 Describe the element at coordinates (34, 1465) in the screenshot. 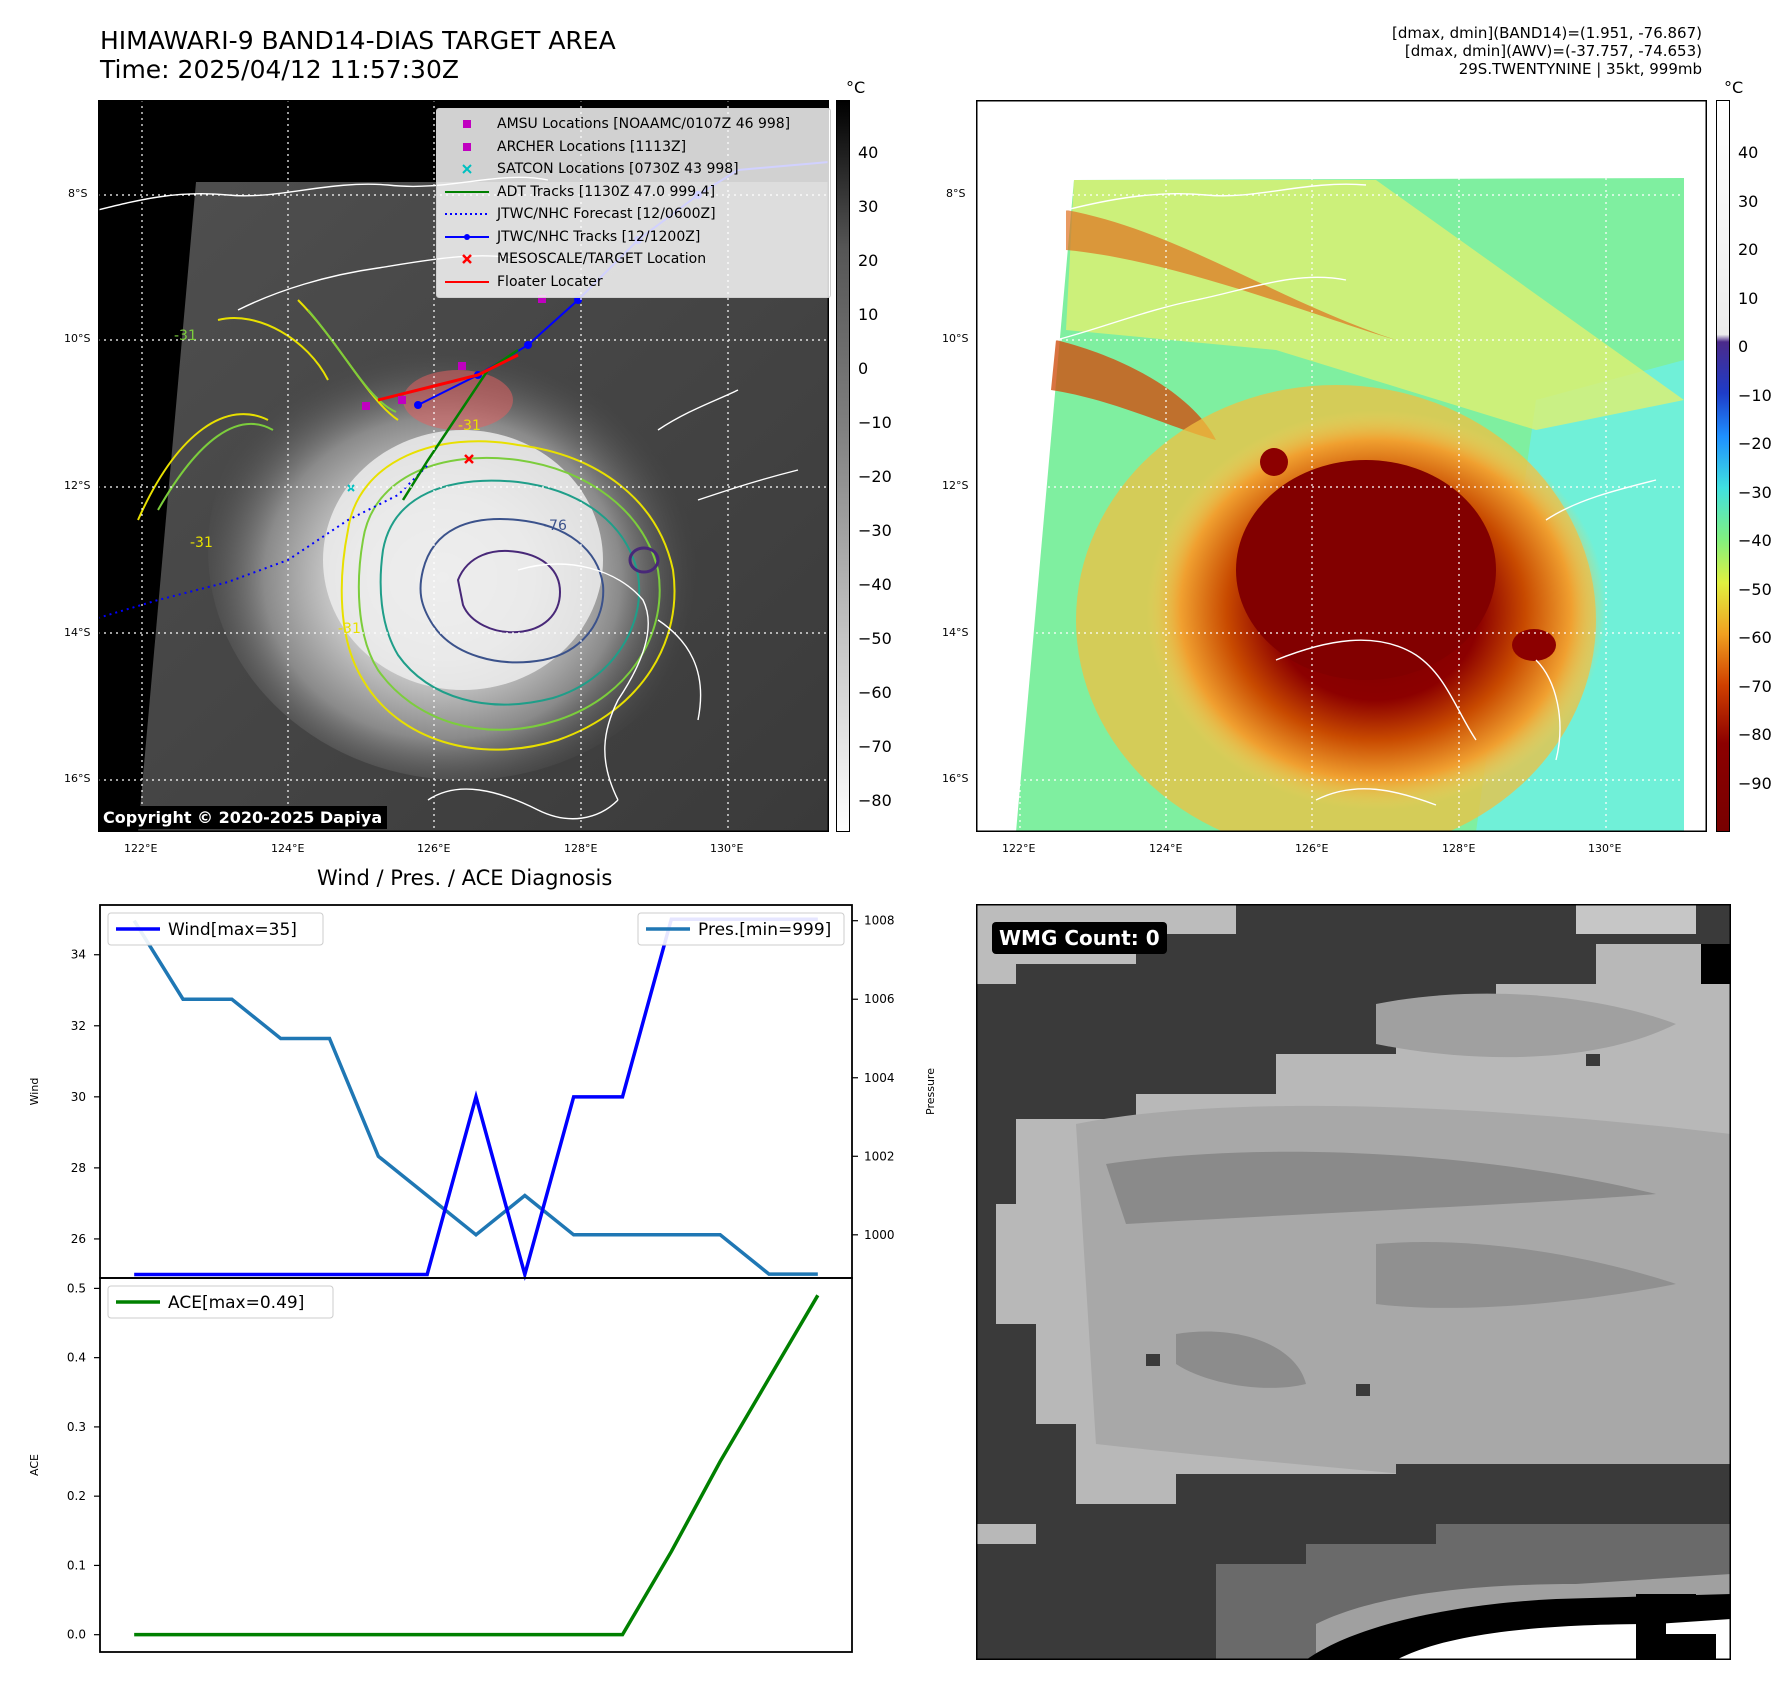

I see `y-axis-label: ACE` at that location.